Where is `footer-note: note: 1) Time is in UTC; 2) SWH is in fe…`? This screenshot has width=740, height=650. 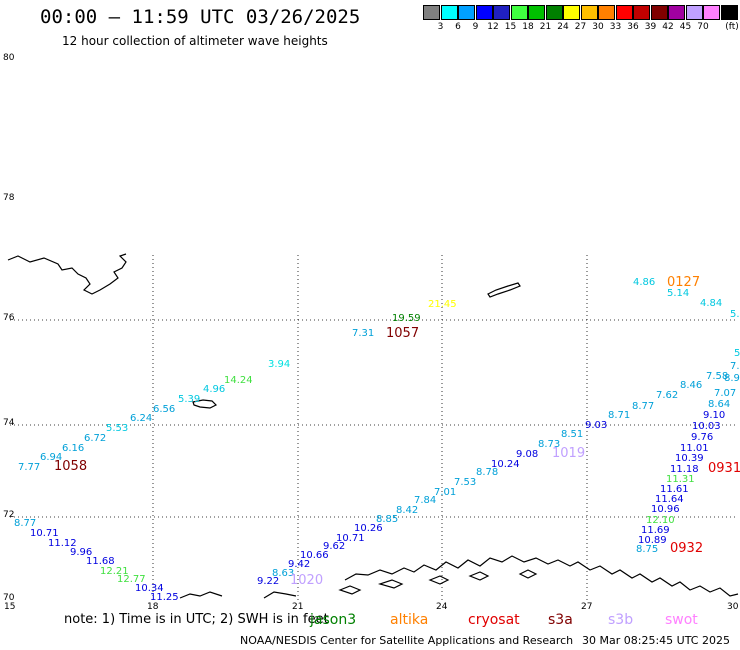
footer-note: note: 1) Time is in UTC; 2) SWH is in fe… is located at coordinates (196, 619).